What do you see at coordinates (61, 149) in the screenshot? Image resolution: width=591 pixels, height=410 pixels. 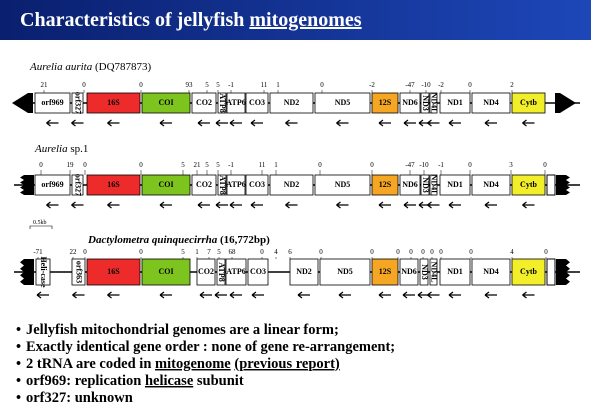 I see `track-name: Aurelia sp.1` at bounding box center [61, 149].